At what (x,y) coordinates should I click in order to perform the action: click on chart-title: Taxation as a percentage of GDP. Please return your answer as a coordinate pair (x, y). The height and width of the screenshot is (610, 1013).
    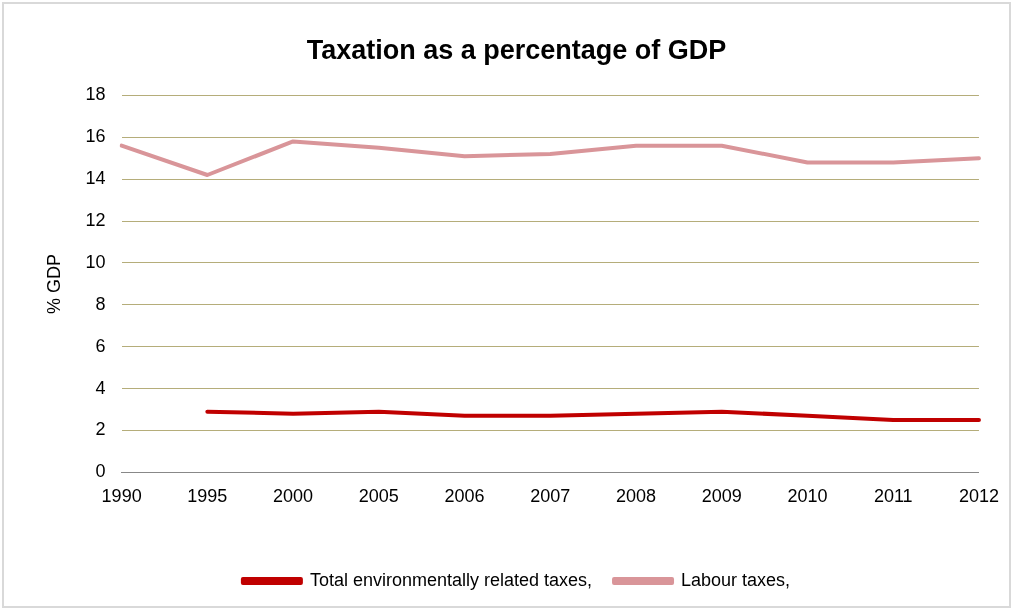
    Looking at the image, I should click on (516, 49).